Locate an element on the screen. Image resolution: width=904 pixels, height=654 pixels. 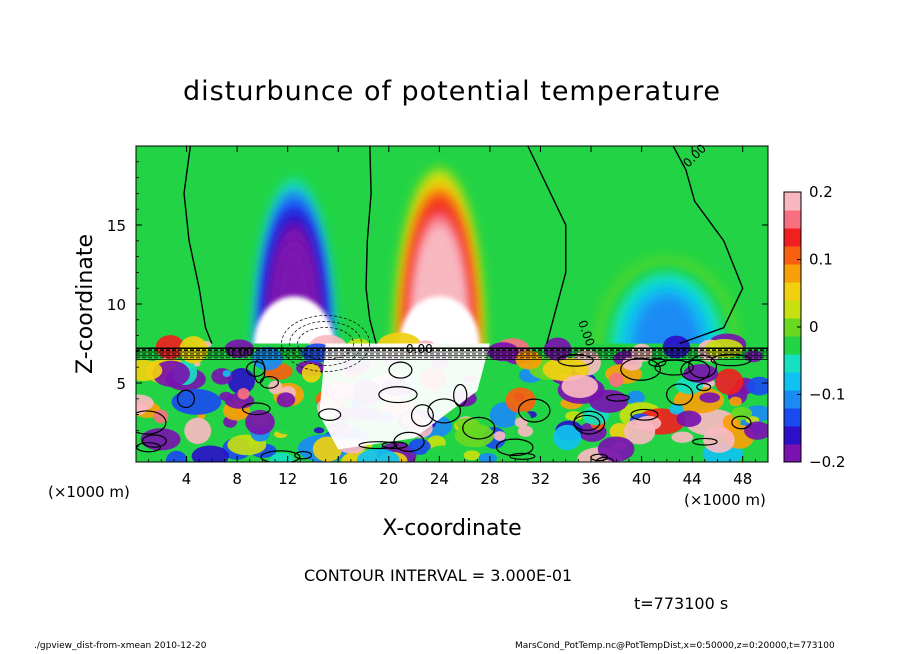
footer-script-name: ./gpview_dist-from-xmean 2010-12-20 is located at coordinates (120, 646).